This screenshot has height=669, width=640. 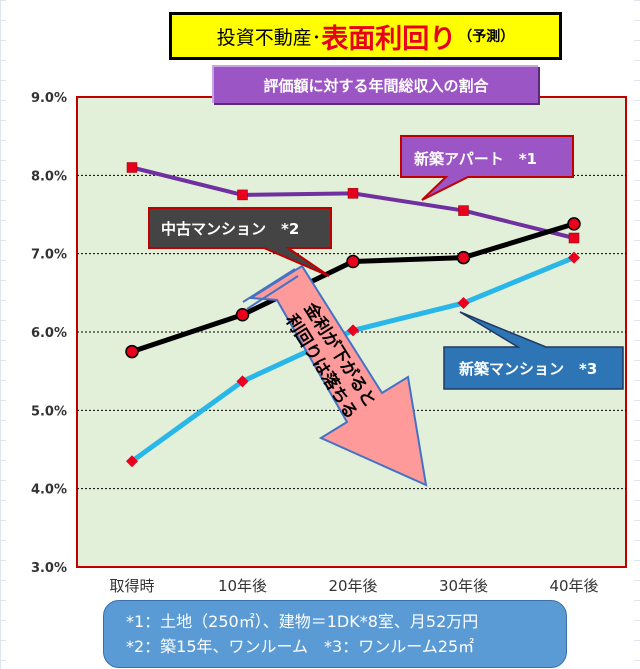 I want to click on y-tick-label: 9.0%, so click(x=49, y=98).